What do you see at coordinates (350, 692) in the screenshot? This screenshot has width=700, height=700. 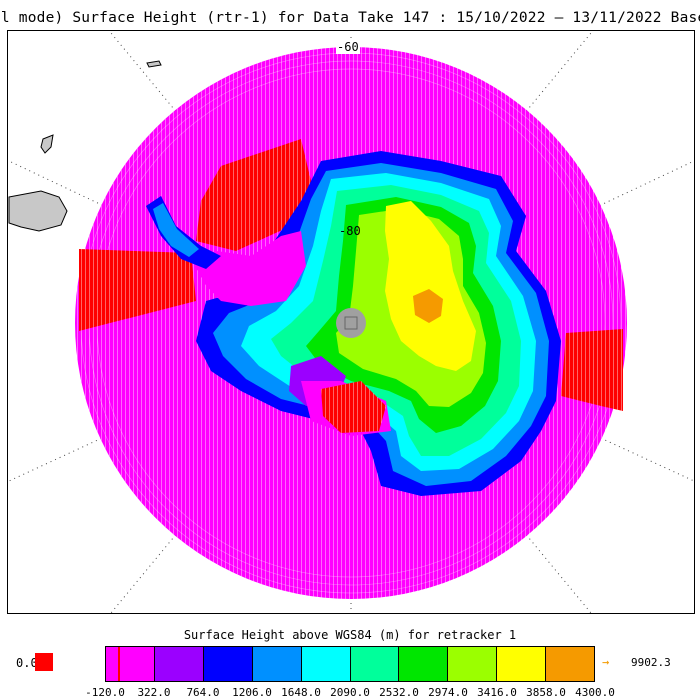 I see `colorbar-tick-label: 2090.0` at bounding box center [350, 692].